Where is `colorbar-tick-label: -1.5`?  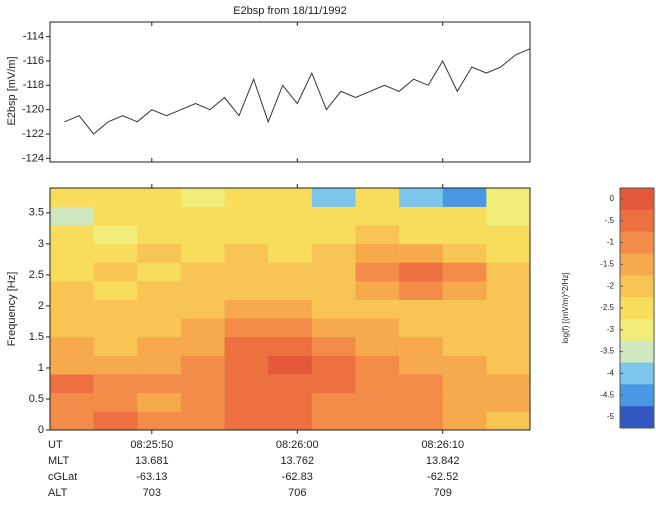
colorbar-tick-label: -1.5 is located at coordinates (607, 263).